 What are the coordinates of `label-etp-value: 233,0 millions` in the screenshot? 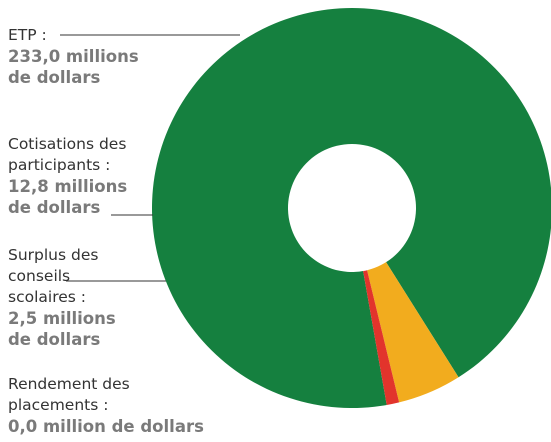 It's located at (73, 56).